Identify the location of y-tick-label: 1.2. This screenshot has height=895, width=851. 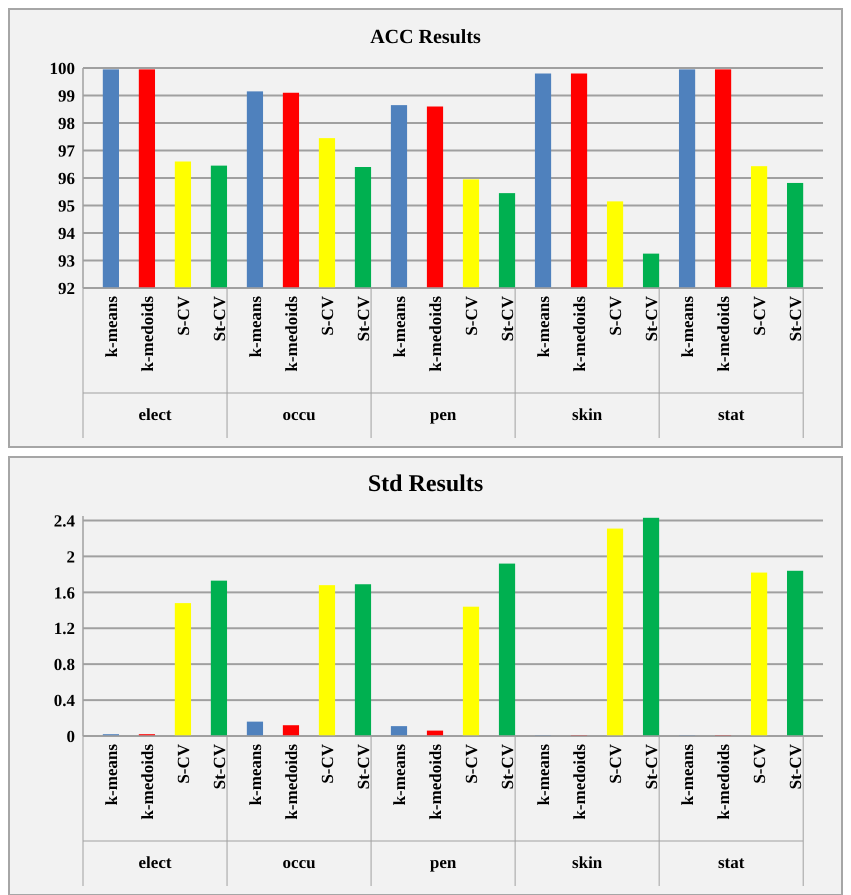
(64, 628).